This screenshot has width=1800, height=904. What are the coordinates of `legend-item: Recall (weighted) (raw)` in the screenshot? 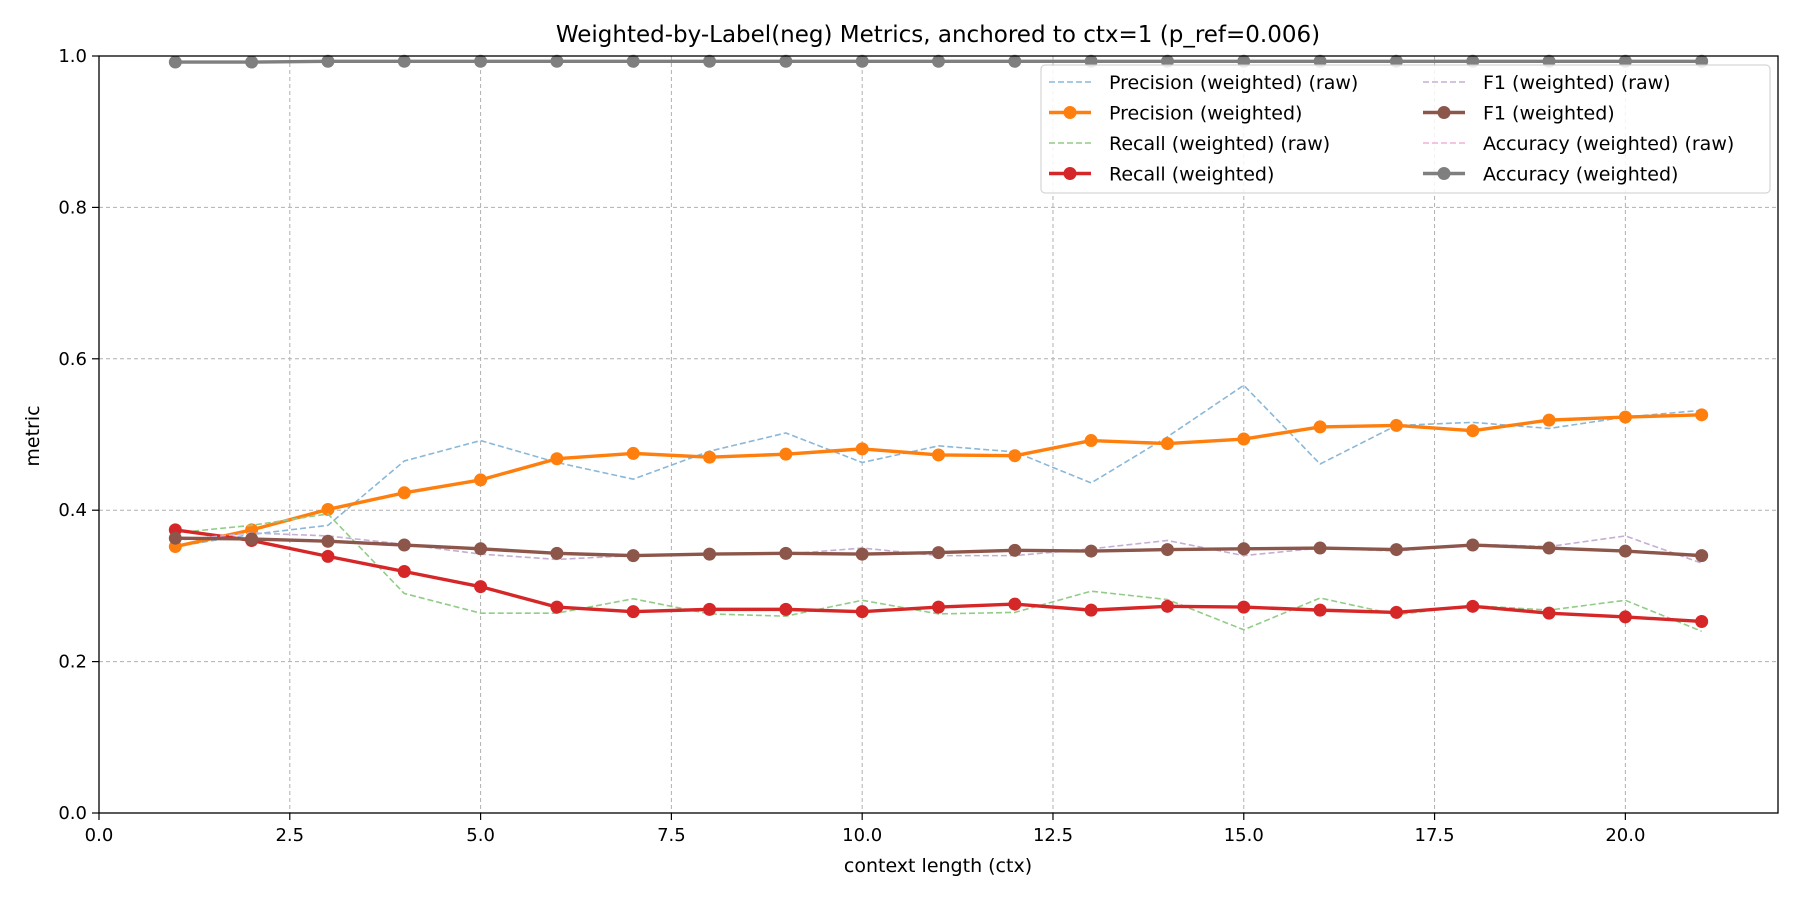 It's located at (1189, 144).